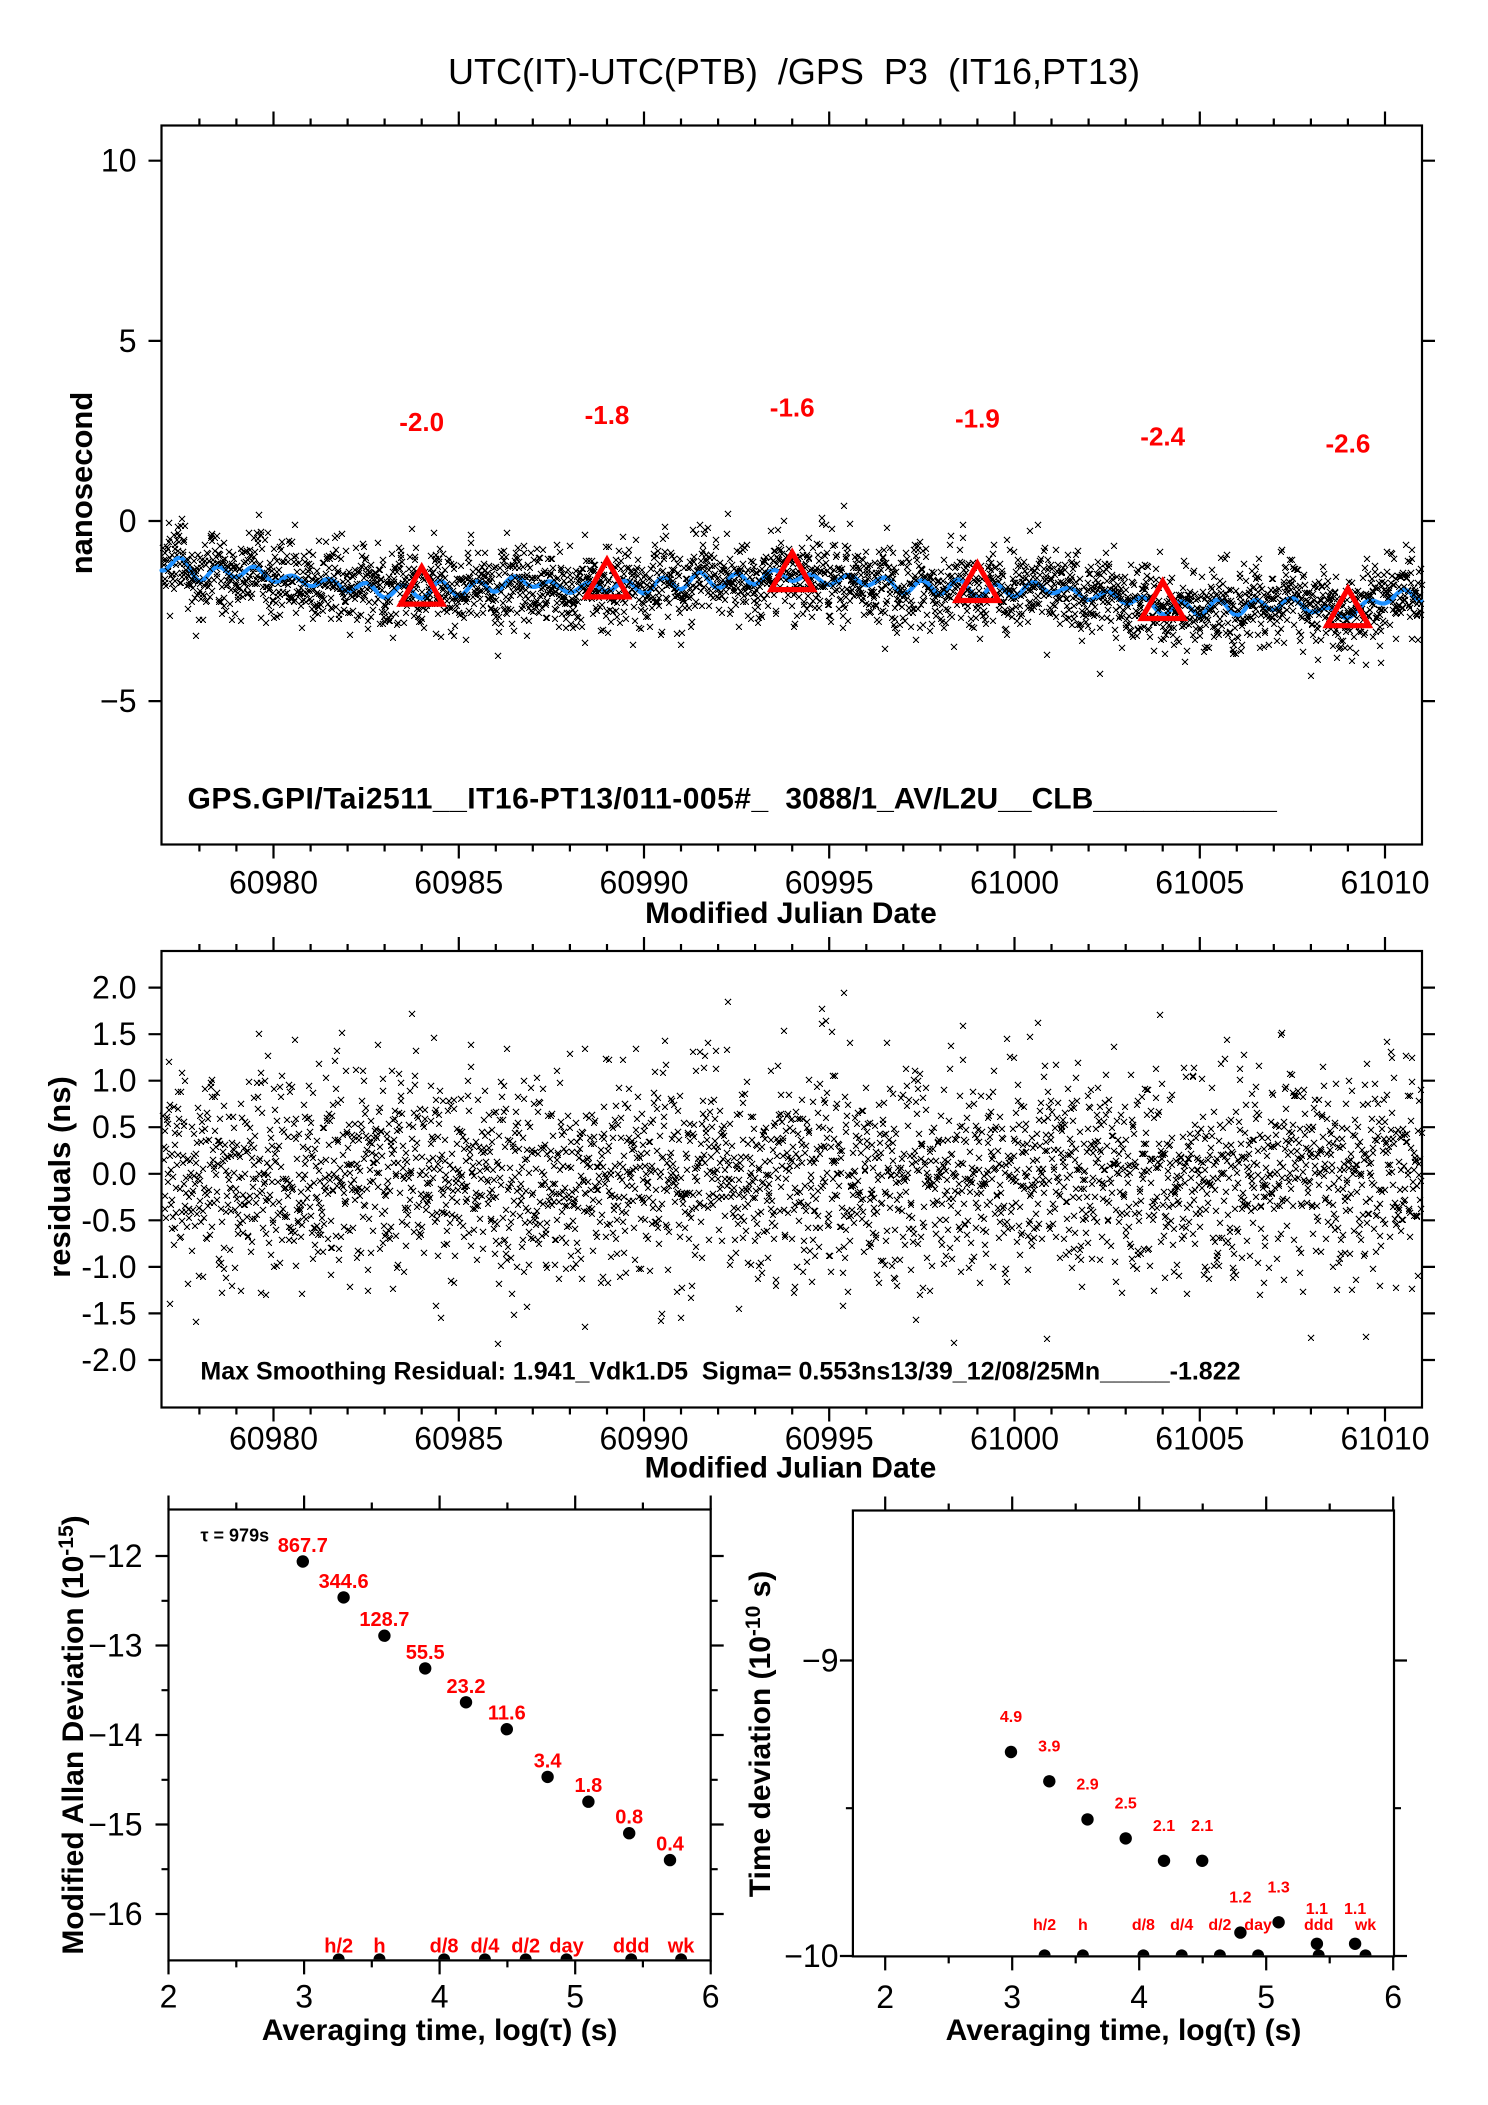  I want to click on svg-text: 10, so click(119, 161).